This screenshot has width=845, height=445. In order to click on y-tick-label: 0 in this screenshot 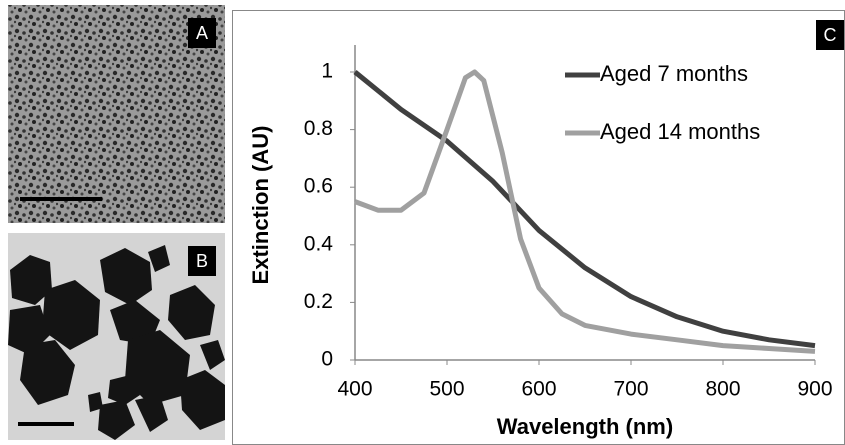, I will do `click(327, 359)`.